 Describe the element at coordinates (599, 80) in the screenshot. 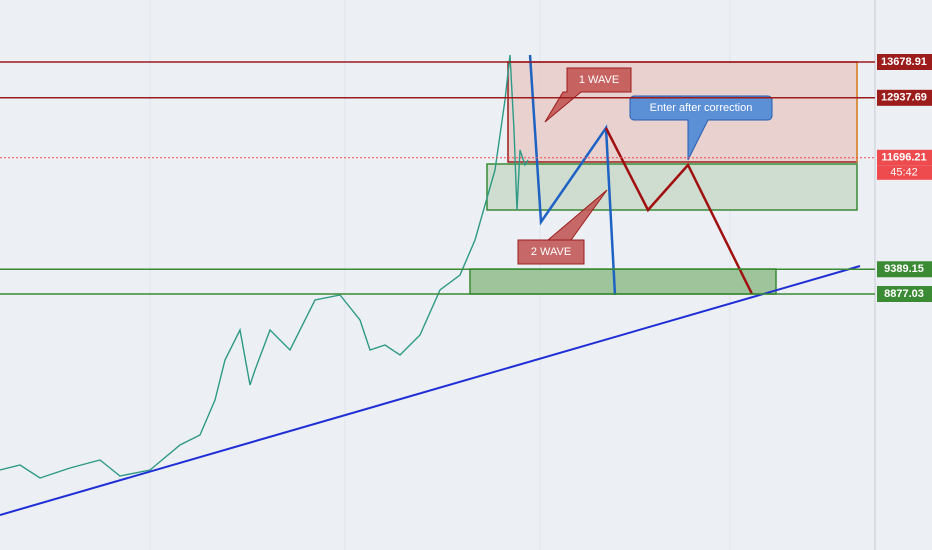

I see `callout-label: 1 WAVE` at that location.